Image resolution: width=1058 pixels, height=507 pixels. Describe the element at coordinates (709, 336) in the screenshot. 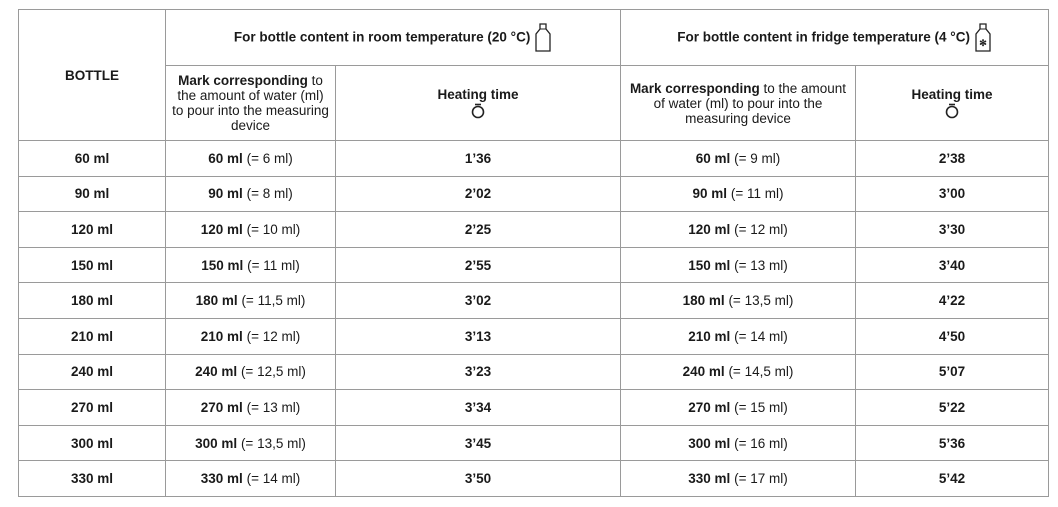

I see `mark-value: 210 ml` at that location.